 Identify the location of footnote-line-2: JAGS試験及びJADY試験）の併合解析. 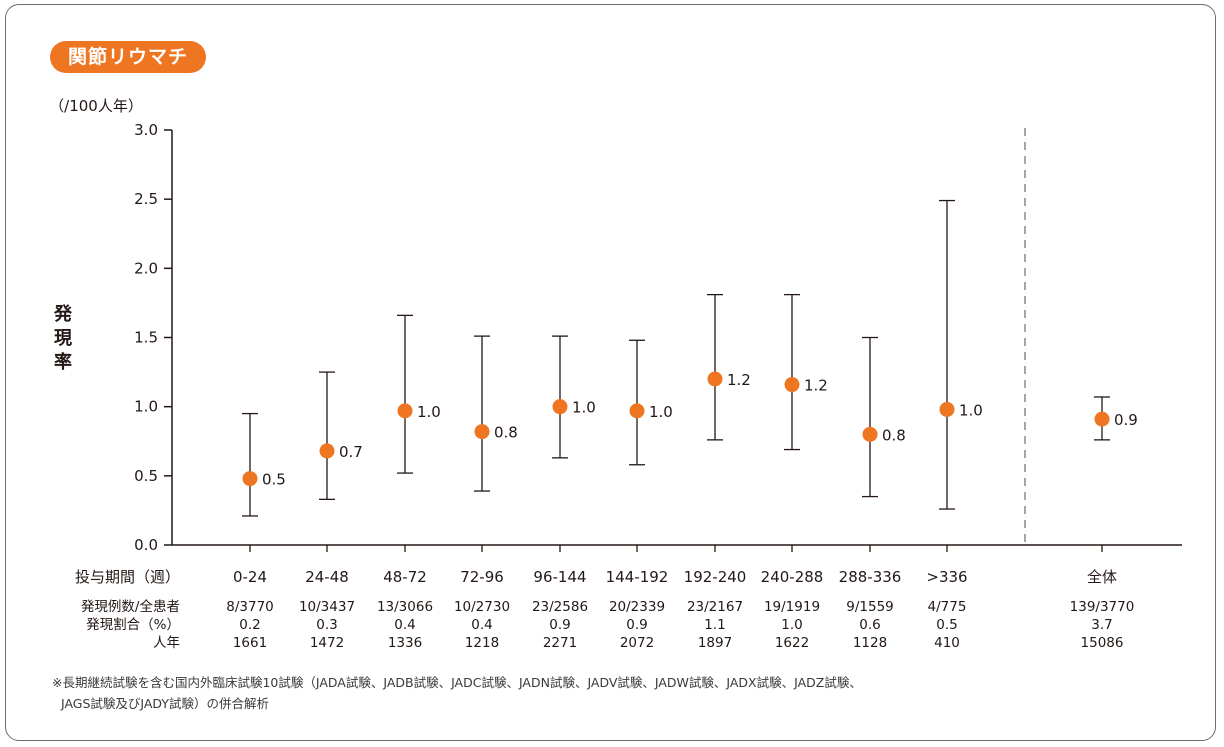
(165, 703).